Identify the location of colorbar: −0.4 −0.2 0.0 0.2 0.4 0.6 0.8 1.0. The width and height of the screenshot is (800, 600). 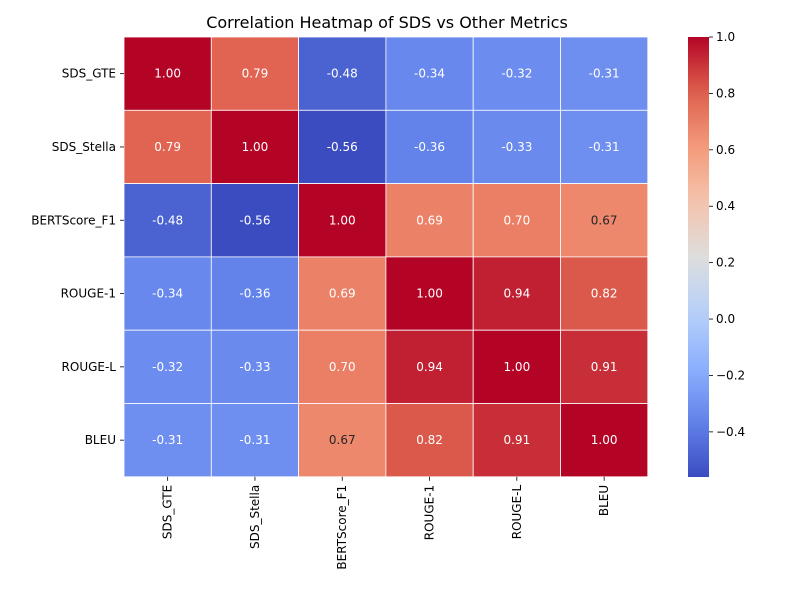
(716, 253).